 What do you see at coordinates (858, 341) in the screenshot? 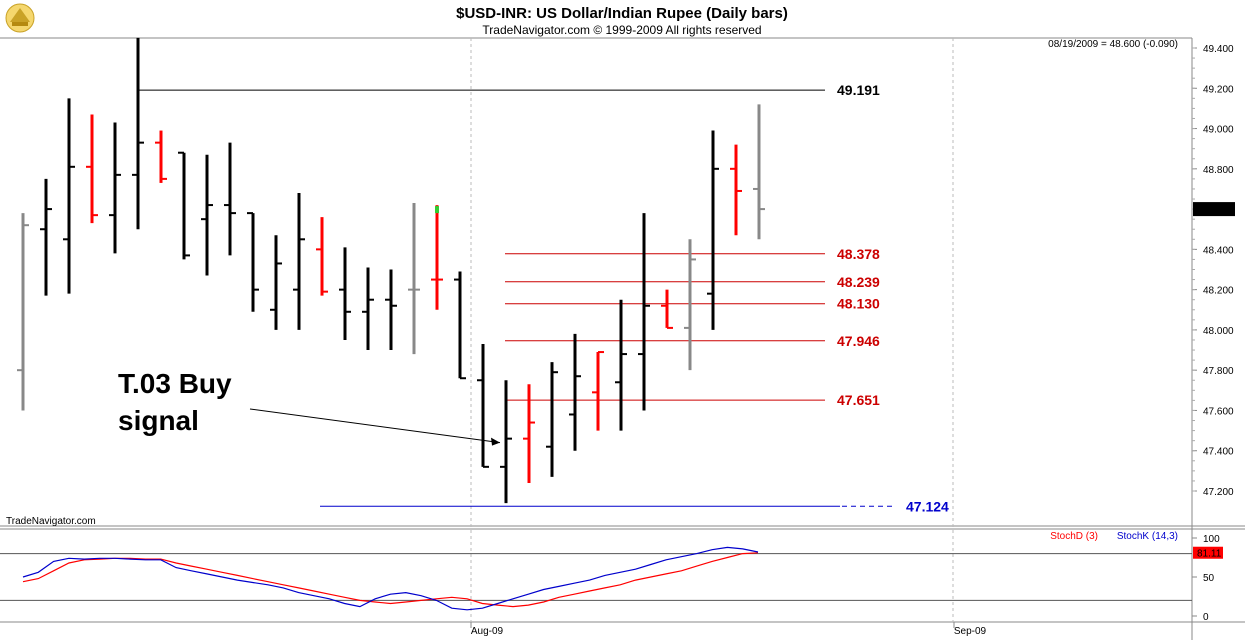
I see `price-level-label: 47.946` at bounding box center [858, 341].